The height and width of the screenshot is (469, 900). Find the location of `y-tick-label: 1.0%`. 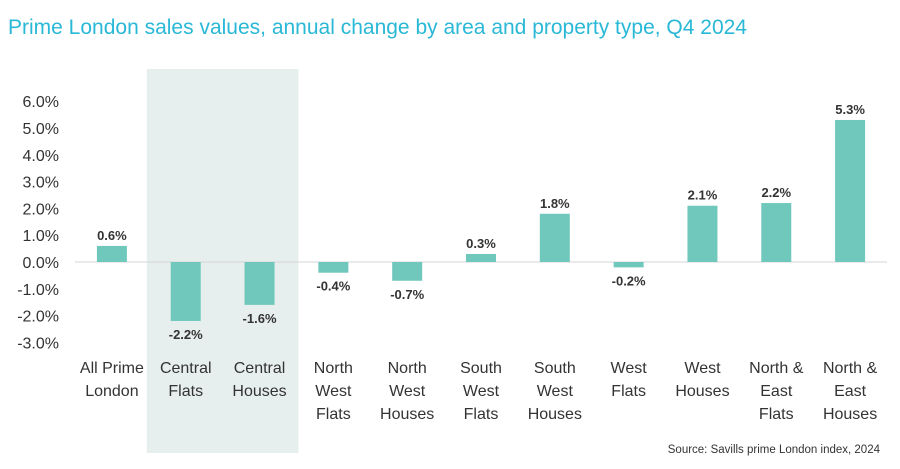

y-tick-label: 1.0% is located at coordinates (41, 236).